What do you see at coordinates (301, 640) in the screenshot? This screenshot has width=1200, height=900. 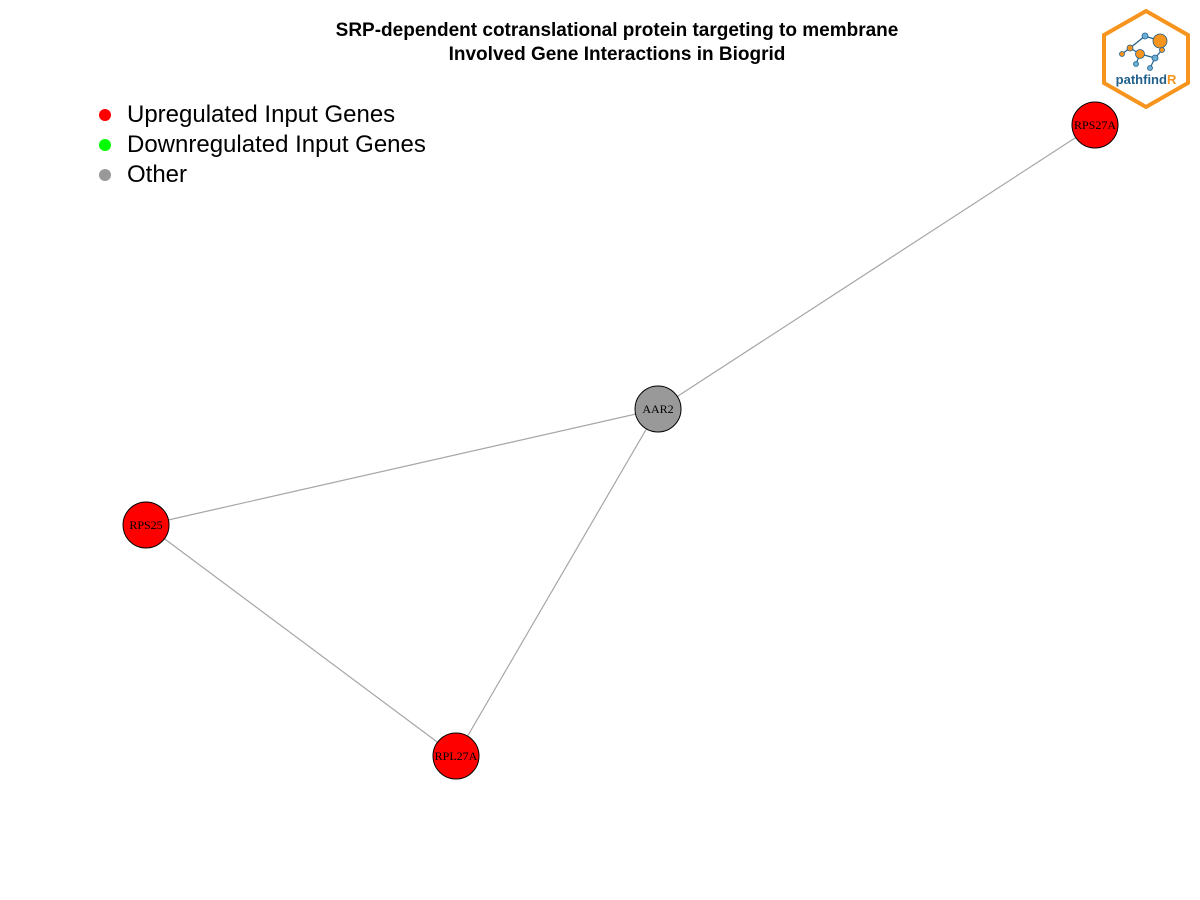 I see `edge-rps25-rpl27a` at bounding box center [301, 640].